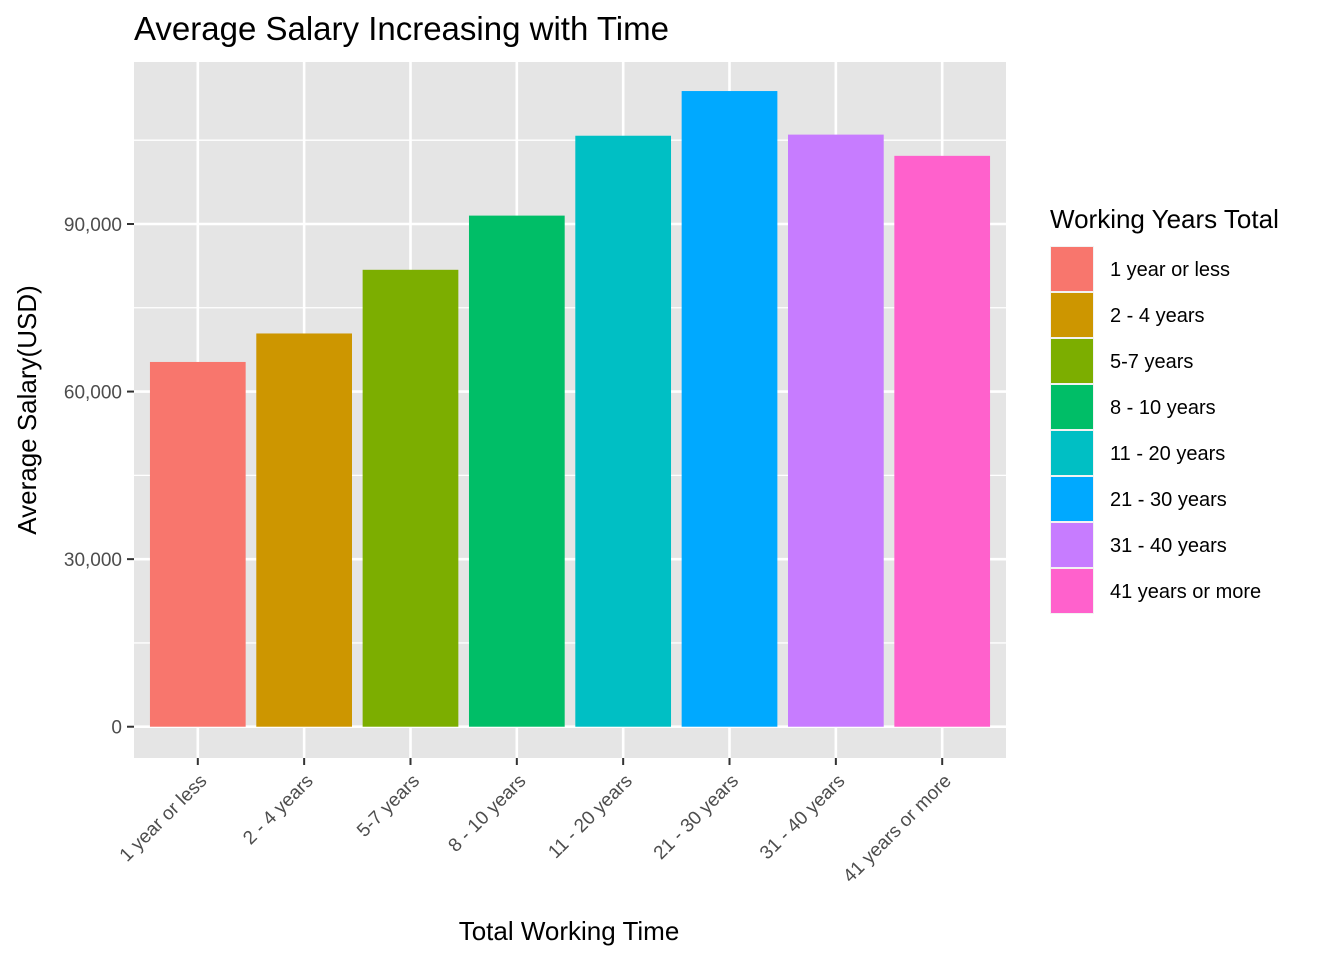  What do you see at coordinates (93, 225) in the screenshot?
I see `y-tick-label: 90,000` at bounding box center [93, 225].